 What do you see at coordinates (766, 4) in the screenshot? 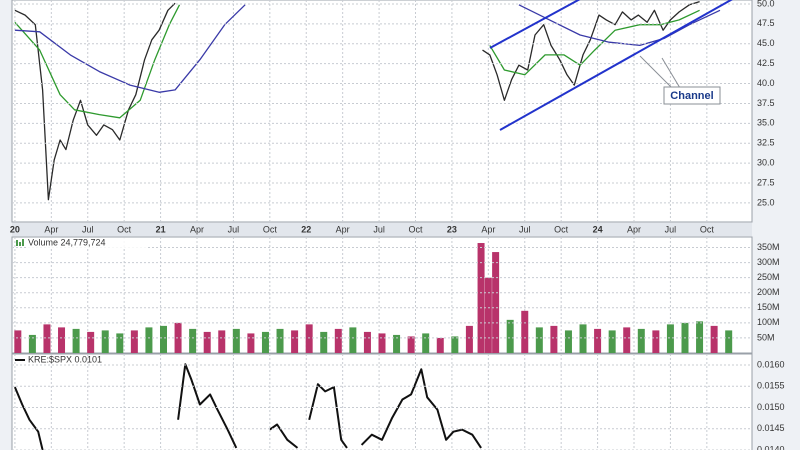
I see `y-tick-label: 50.0` at bounding box center [766, 4].